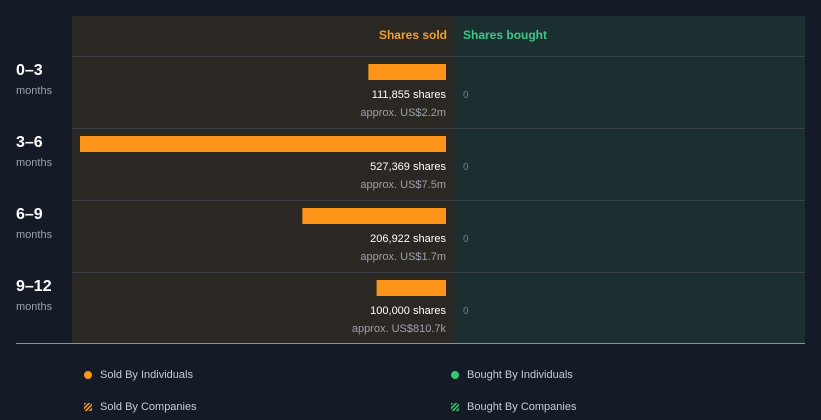  I want to click on row-label: 9–12 months, so click(34, 295).